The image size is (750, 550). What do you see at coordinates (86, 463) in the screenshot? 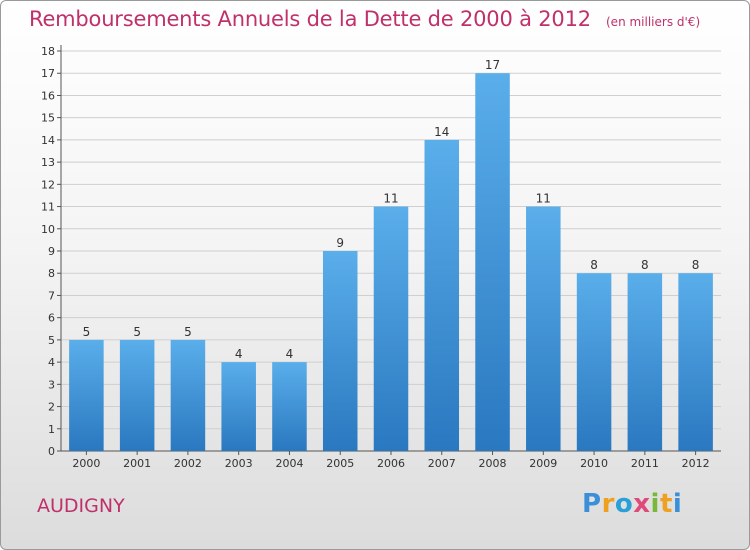
I see `x-tick-label: 2000` at bounding box center [86, 463].